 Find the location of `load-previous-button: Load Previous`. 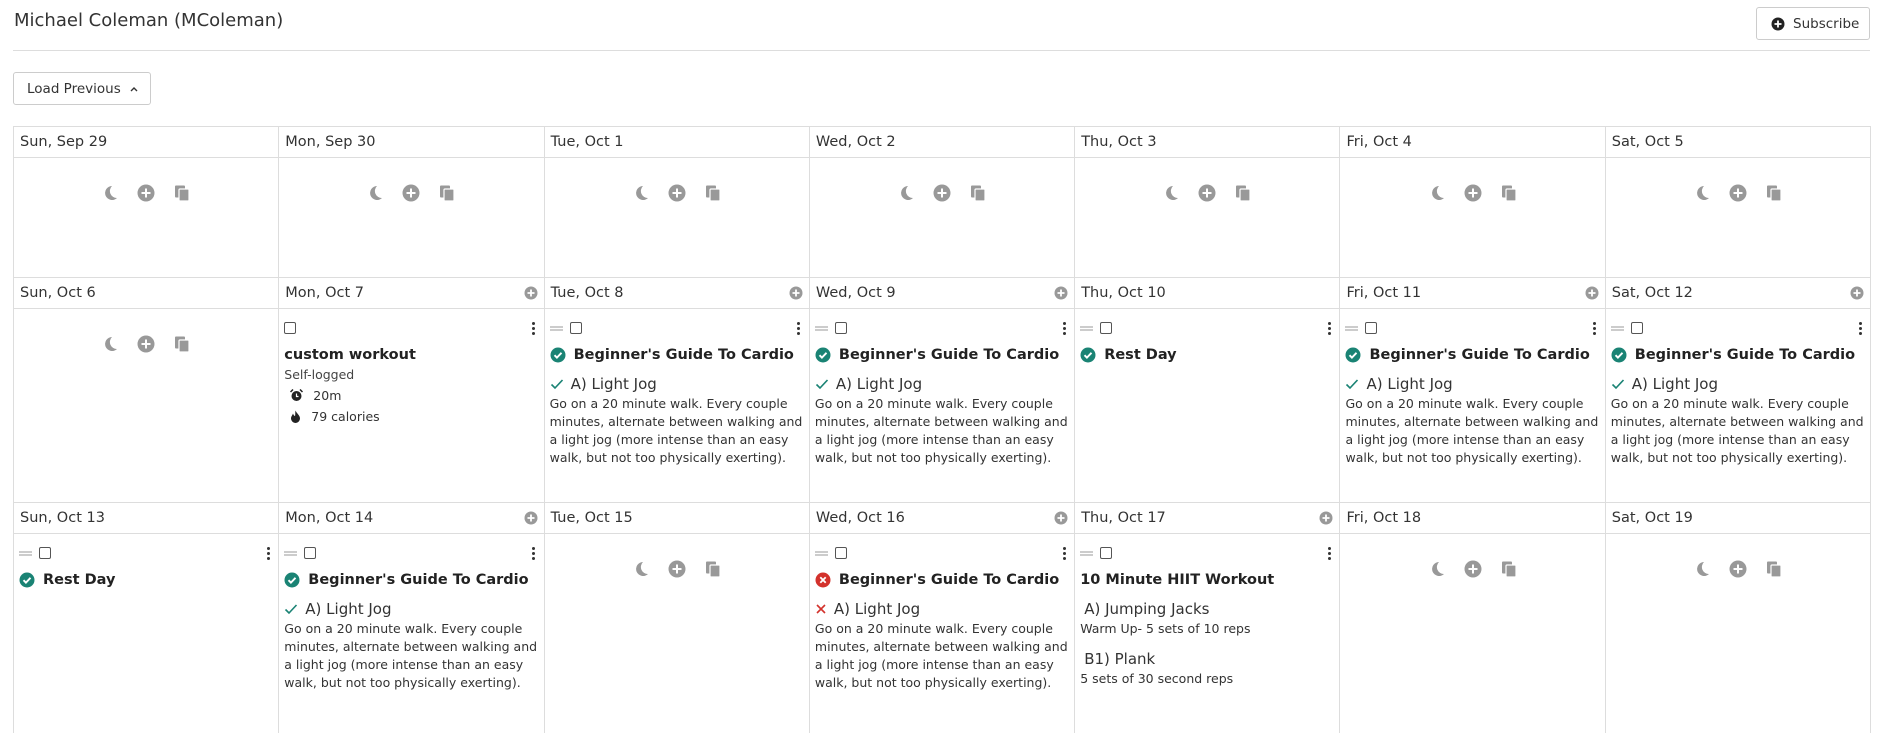

load-previous-button: Load Previous is located at coordinates (82, 88).